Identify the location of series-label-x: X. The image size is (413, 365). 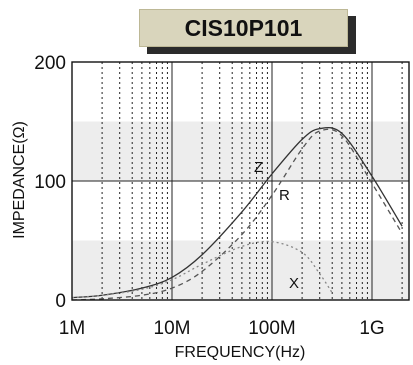
(294, 283).